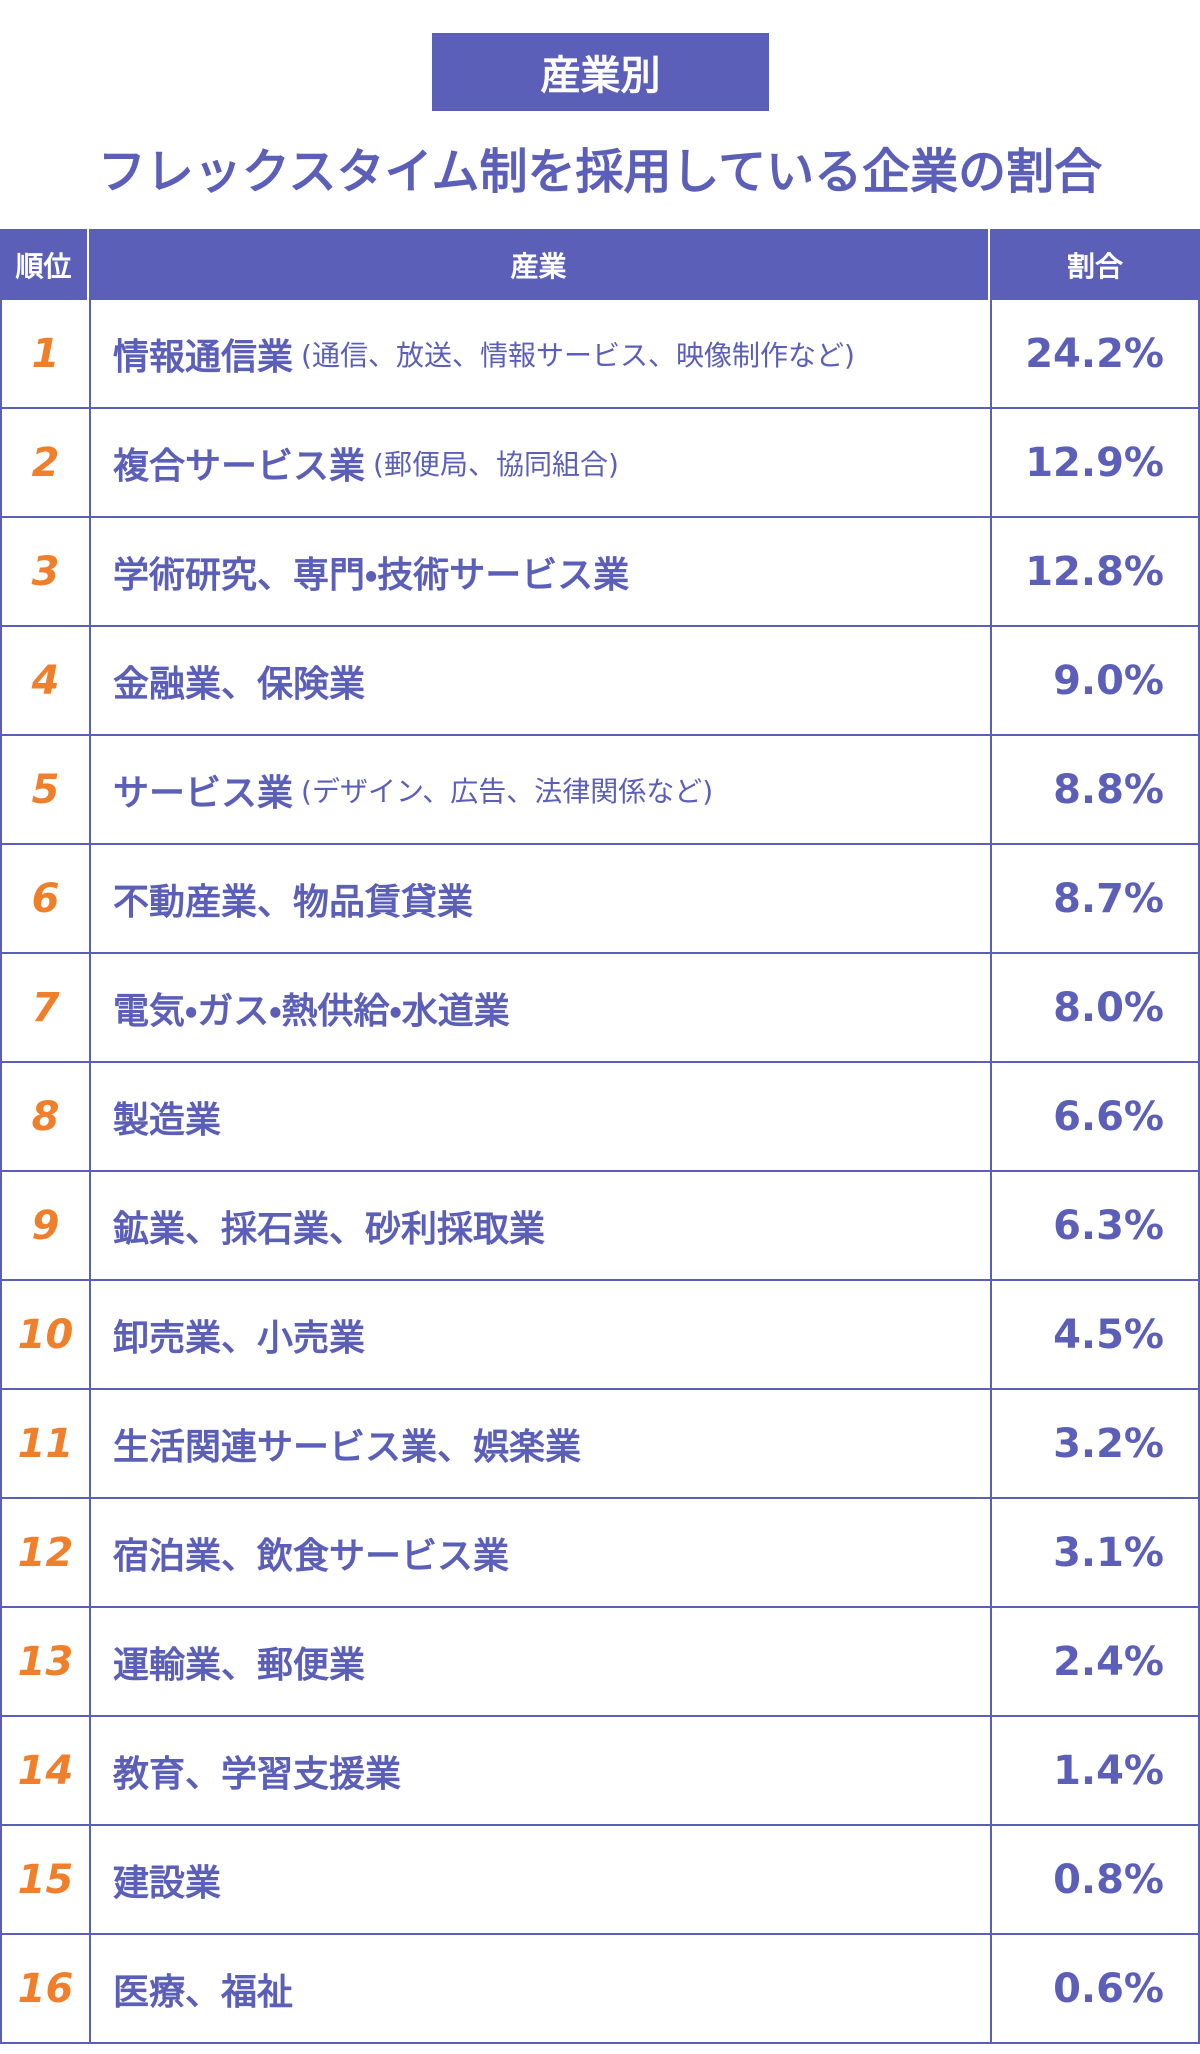 This screenshot has height=2054, width=1200. What do you see at coordinates (44, 353) in the screenshot?
I see `rank: 1` at bounding box center [44, 353].